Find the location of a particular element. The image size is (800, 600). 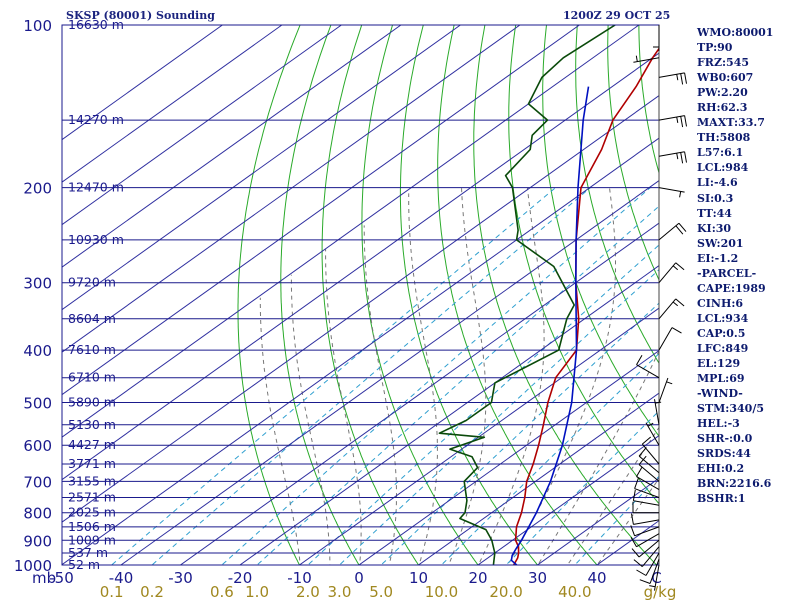

index-item: BRN:2216.6 is located at coordinates (734, 484).